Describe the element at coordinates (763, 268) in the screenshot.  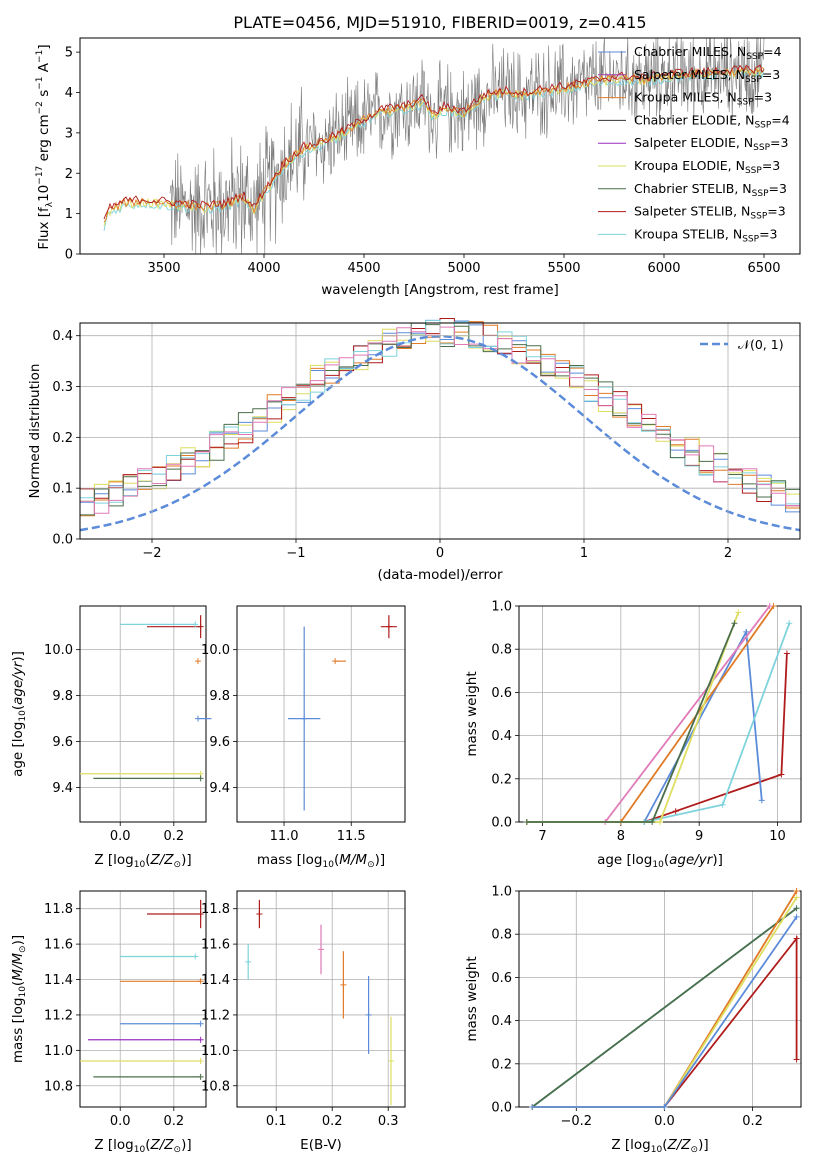
I see `x-tick-label: 6500` at that location.